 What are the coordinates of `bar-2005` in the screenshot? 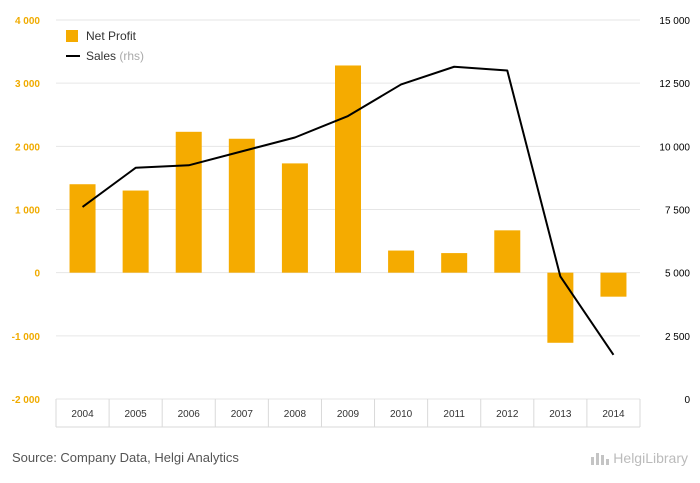 It's located at (135, 231).